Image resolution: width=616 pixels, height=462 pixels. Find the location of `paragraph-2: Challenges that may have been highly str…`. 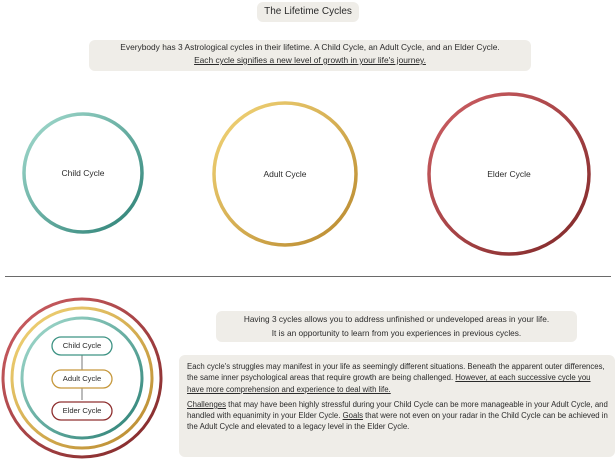

paragraph-2: Challenges that may have been highly str… is located at coordinates (398, 416).